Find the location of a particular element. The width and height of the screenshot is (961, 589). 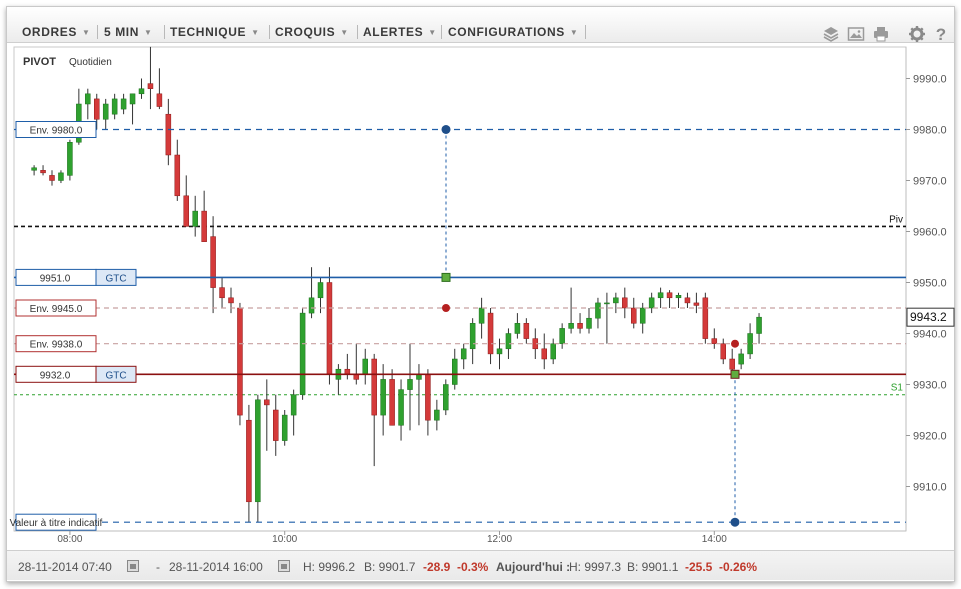

layers-icon is located at coordinates (831, 34).